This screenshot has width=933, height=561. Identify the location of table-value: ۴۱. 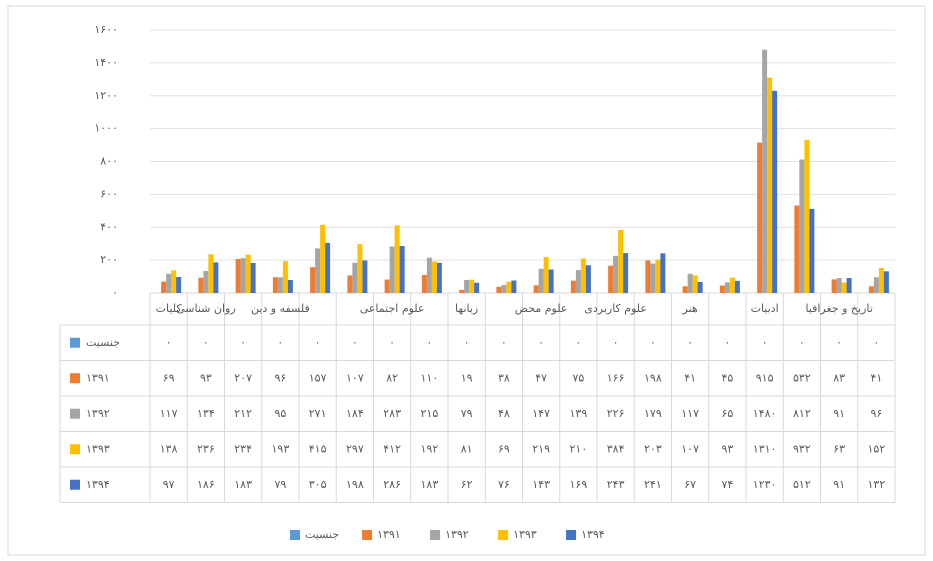
(876, 377).